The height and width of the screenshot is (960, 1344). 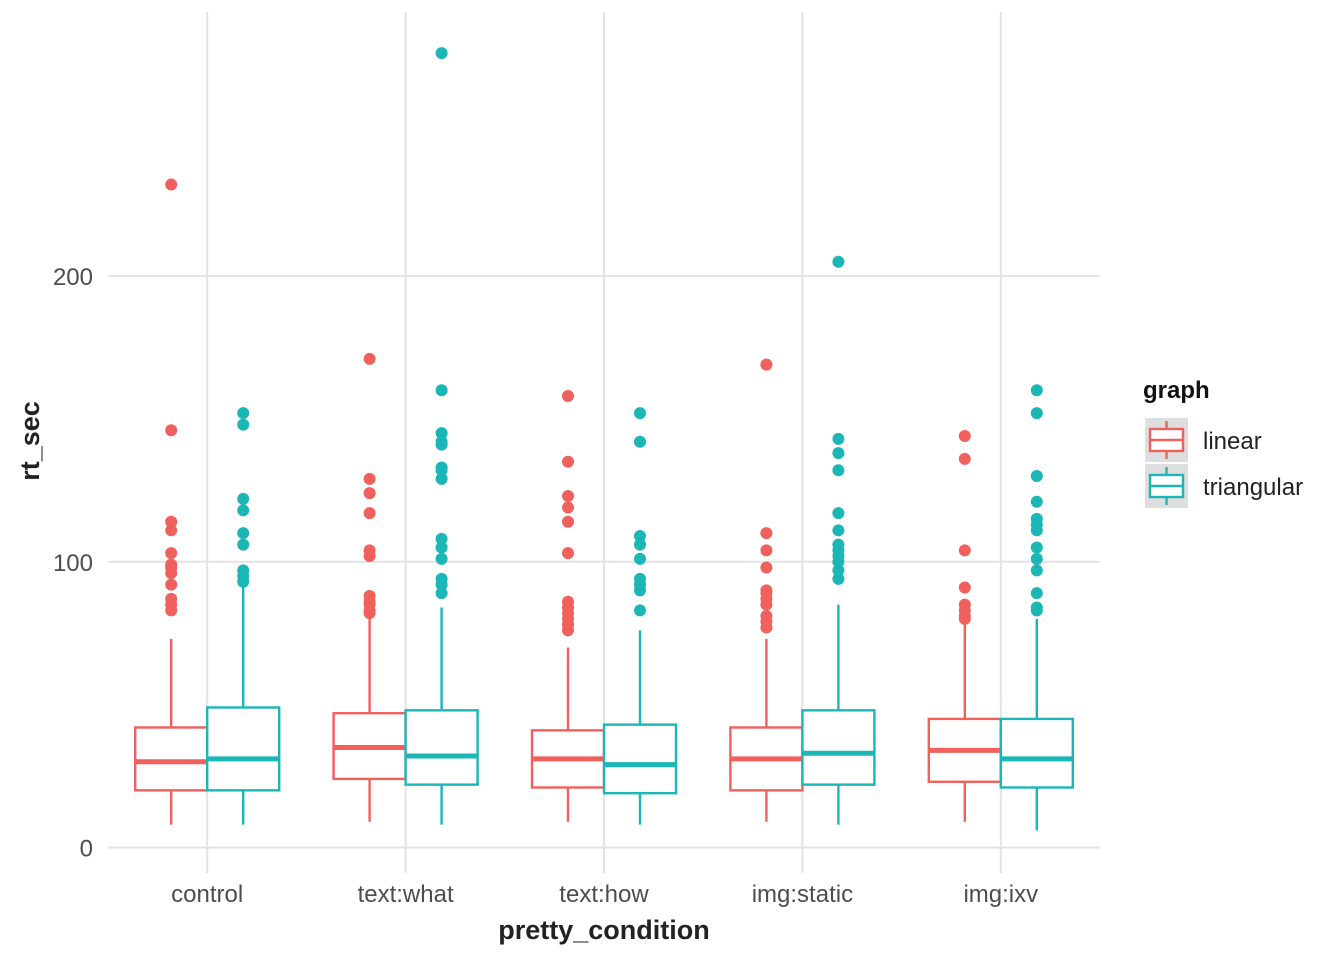 What do you see at coordinates (1000, 894) in the screenshot?
I see `x-tick-label: img:ixv` at bounding box center [1000, 894].